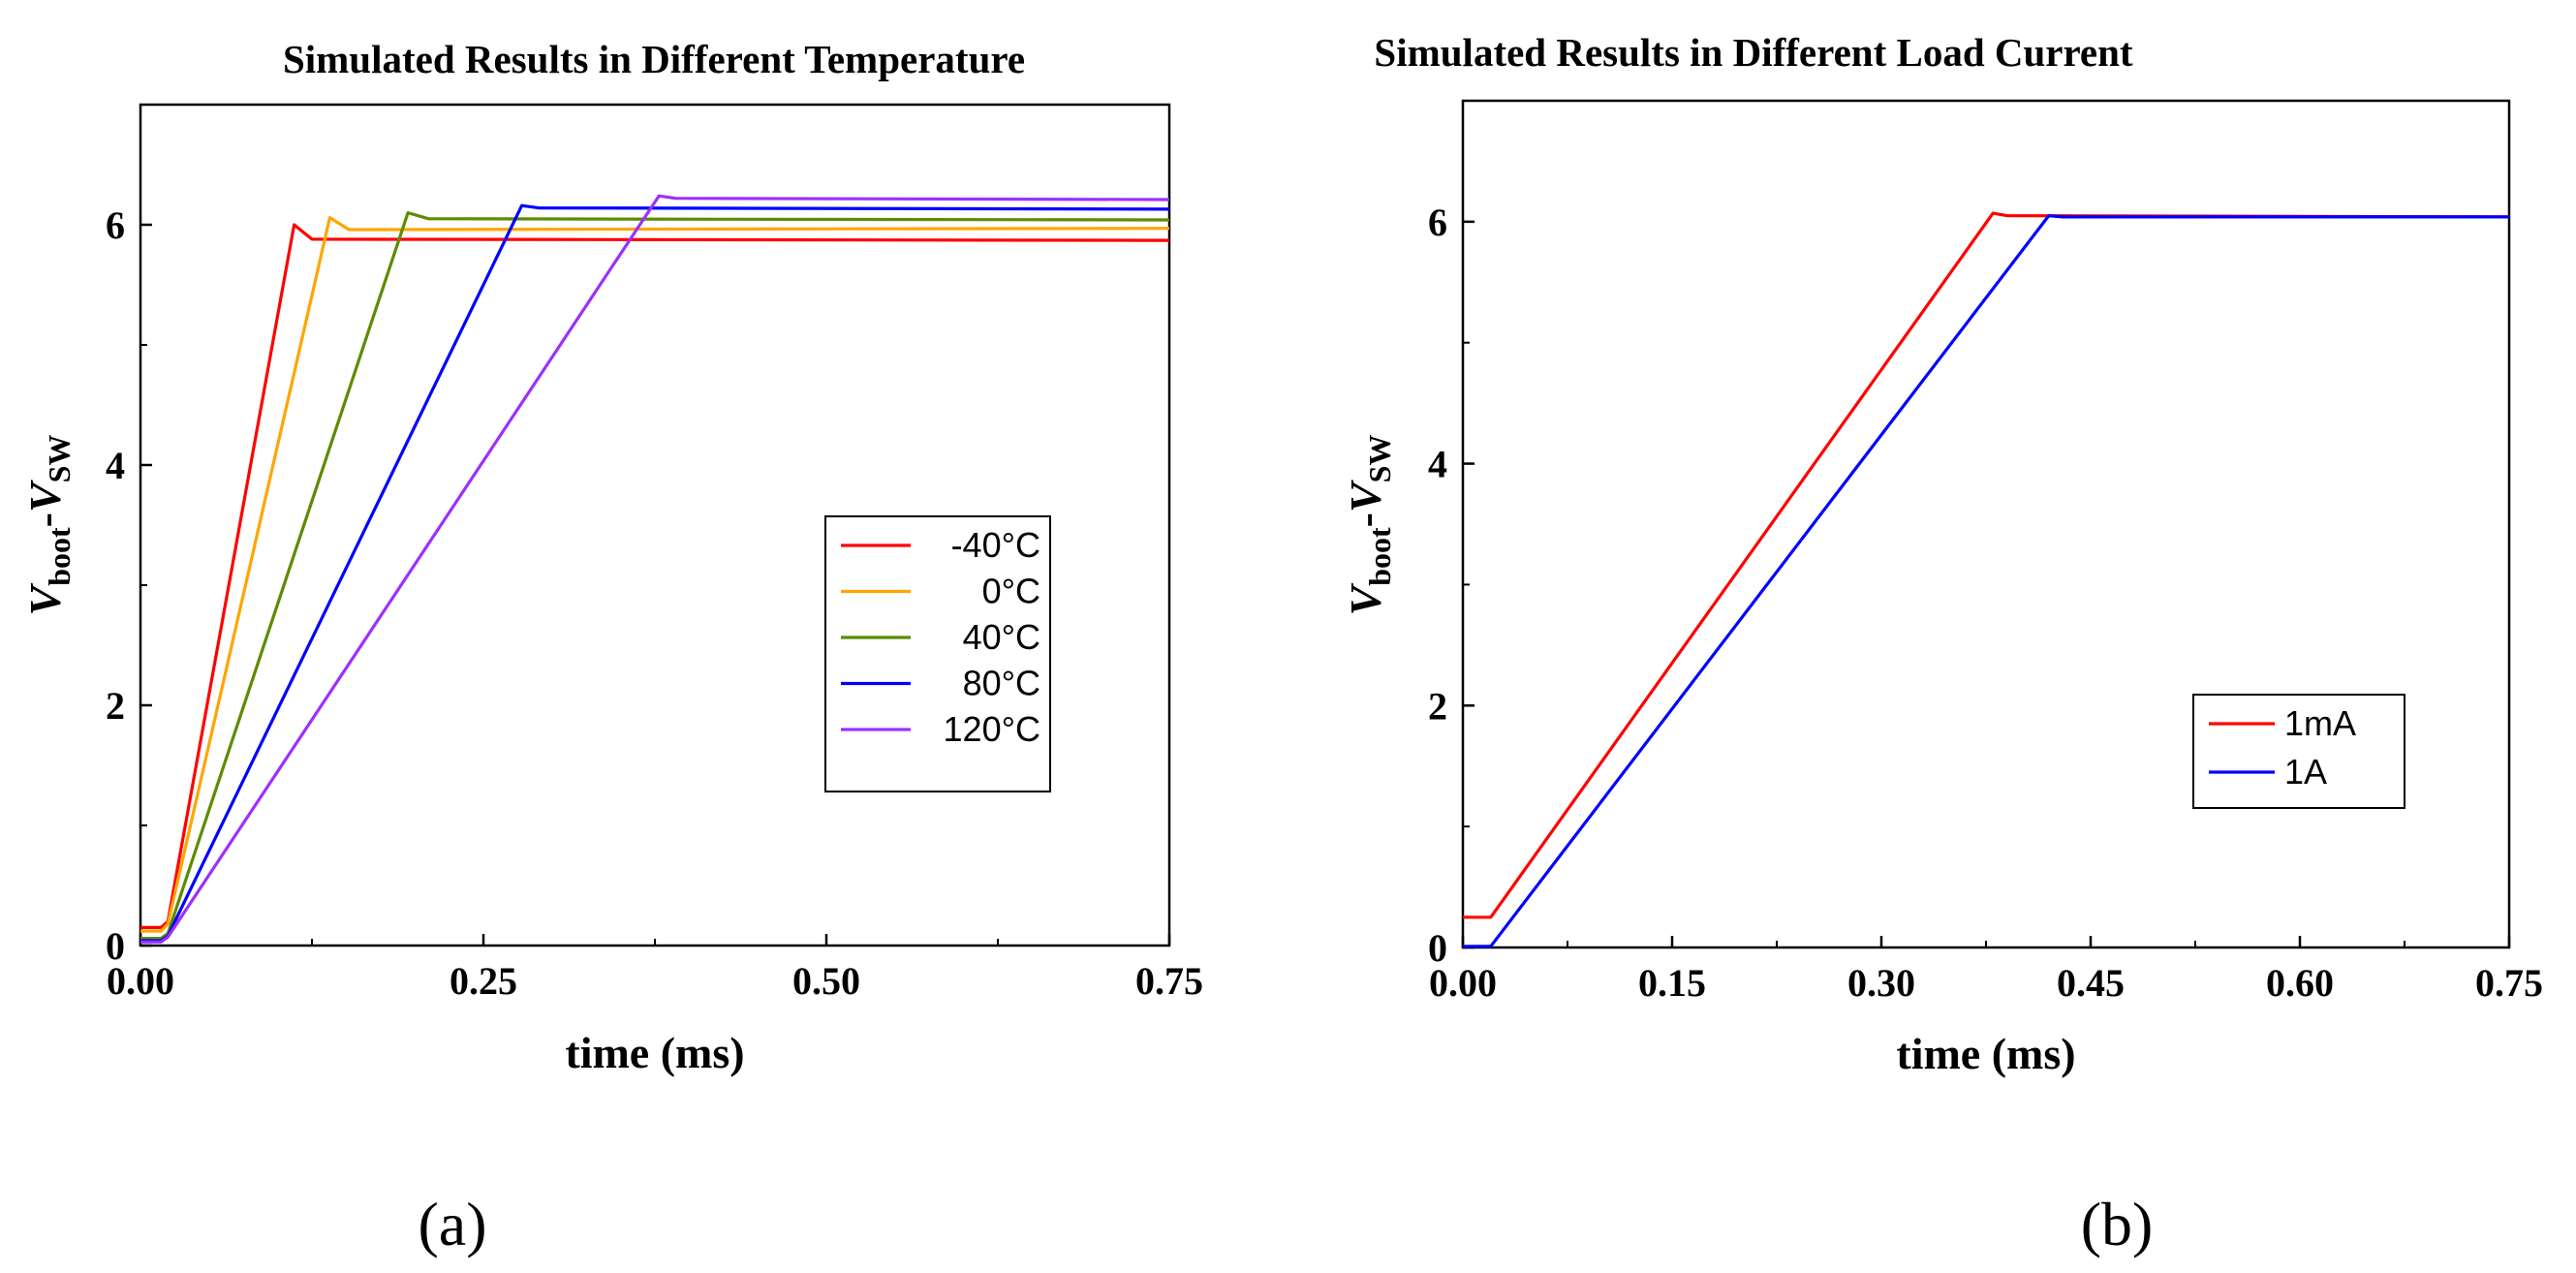 This screenshot has width=2576, height=1273. What do you see at coordinates (1986, 983) in the screenshot?
I see `chart-b-xtick-labels: 0.00 0.15 0.30 0.45 0.60 0.75` at bounding box center [1986, 983].